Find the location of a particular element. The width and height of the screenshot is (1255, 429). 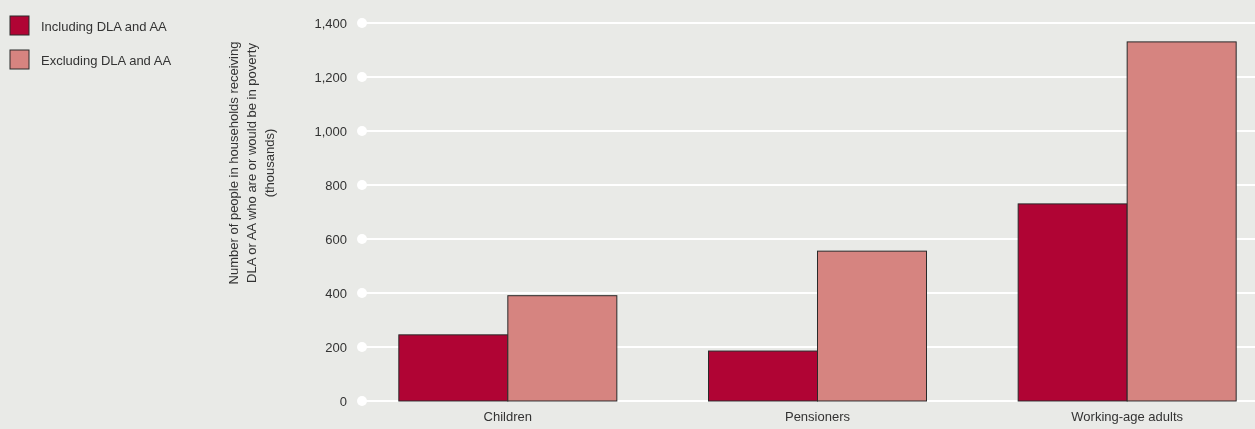

y-tick-label: 1,200 is located at coordinates (330, 77).